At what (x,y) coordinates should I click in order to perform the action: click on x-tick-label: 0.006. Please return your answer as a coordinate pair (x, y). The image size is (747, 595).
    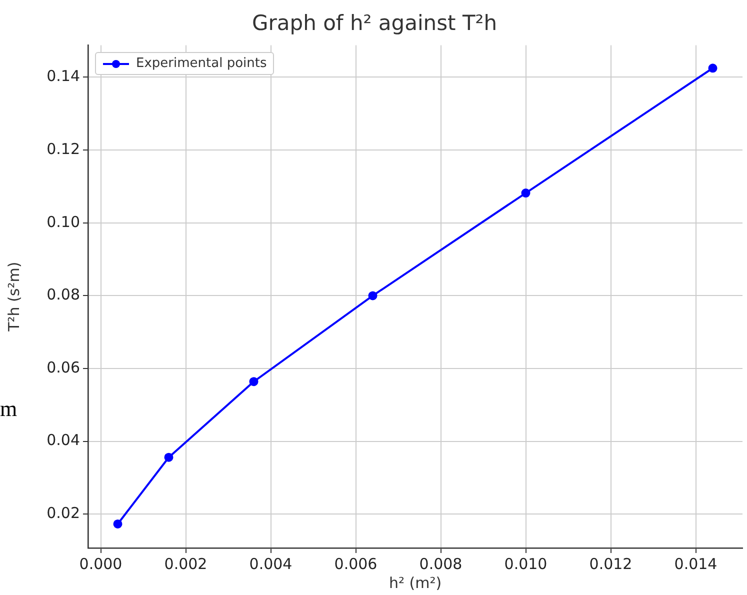
    Looking at the image, I should click on (356, 563).